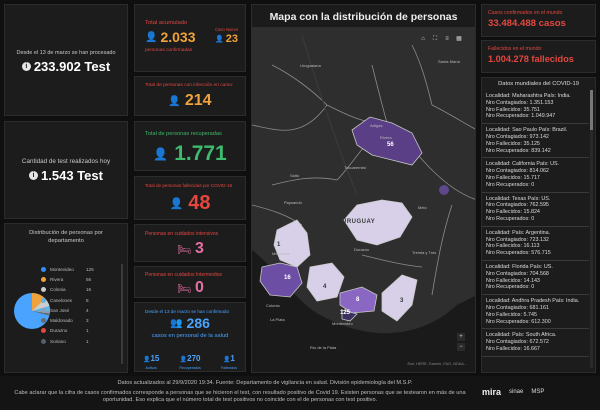 This screenshot has width=600, height=410. Describe the element at coordinates (538, 84) in the screenshot. I see `world-list-title: Datos mundiales del COVID-19` at that location.